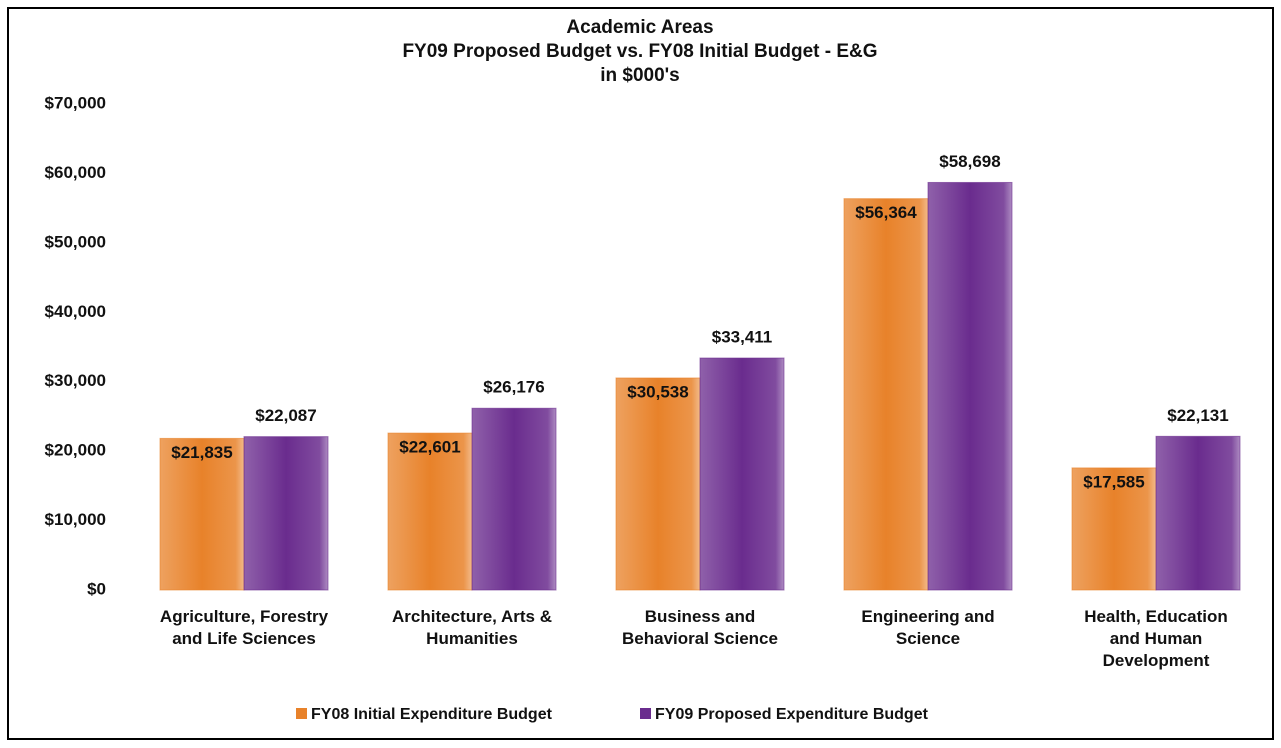 Image resolution: width=1281 pixels, height=748 pixels. What do you see at coordinates (640, 75) in the screenshot?
I see `chart-title: in $000's` at bounding box center [640, 75].